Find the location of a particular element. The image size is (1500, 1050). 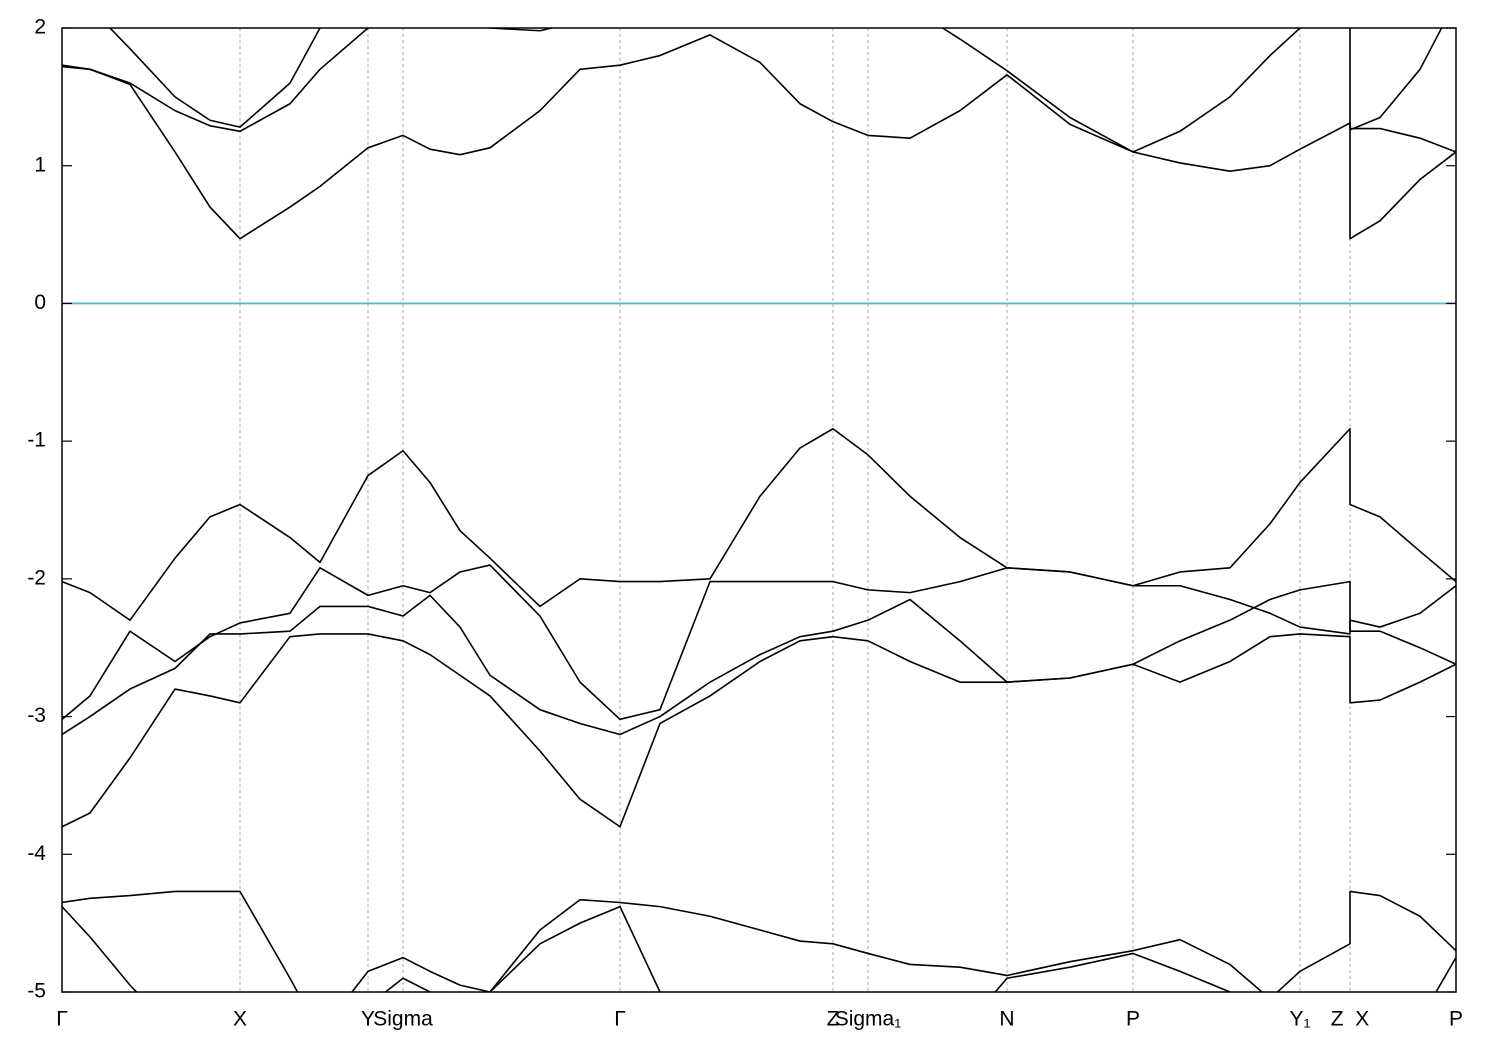

x-tick-label: Y is located at coordinates (368, 1019).